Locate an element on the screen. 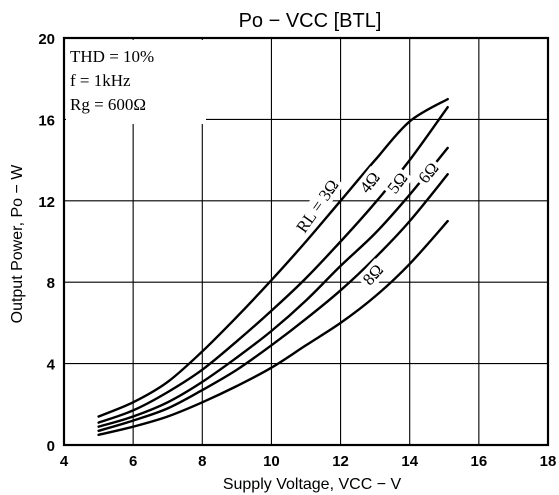 The height and width of the screenshot is (495, 559). y-tick-label: 4 is located at coordinates (51, 365).